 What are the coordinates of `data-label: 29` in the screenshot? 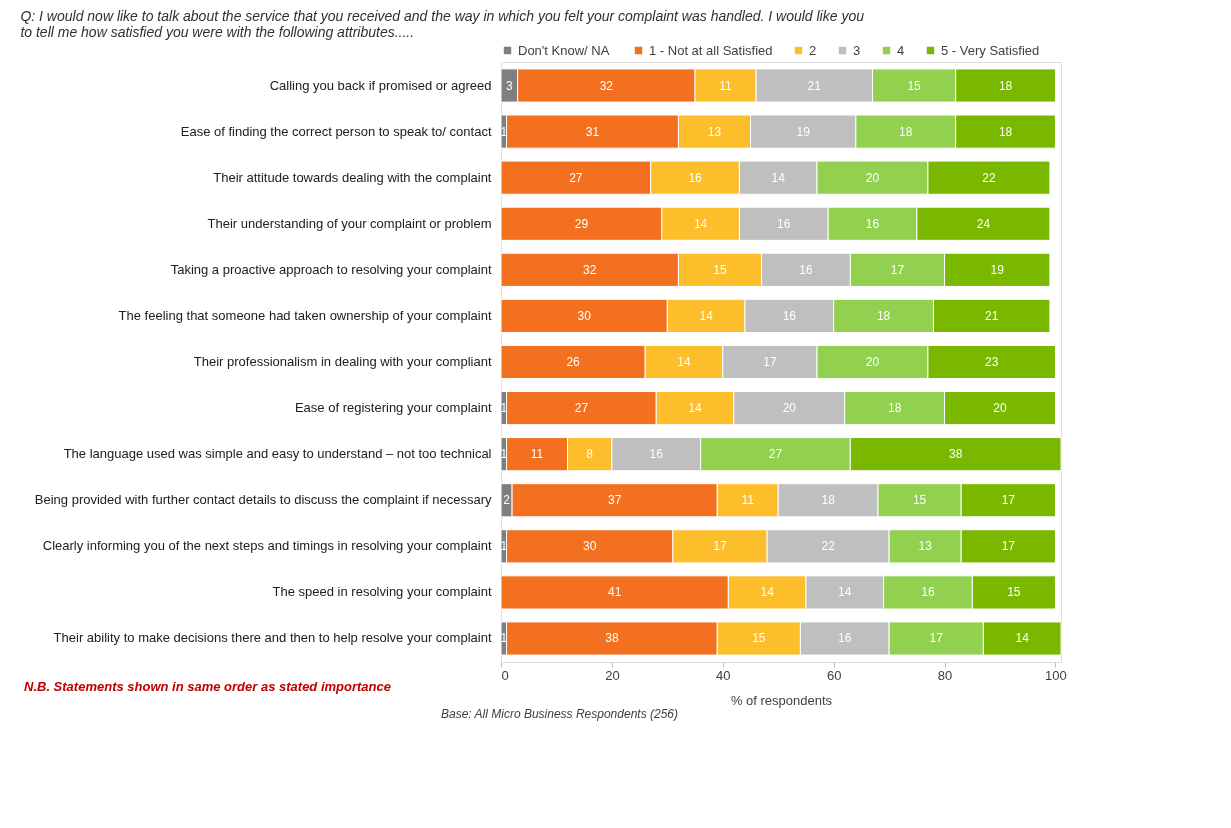 It's located at (581, 223).